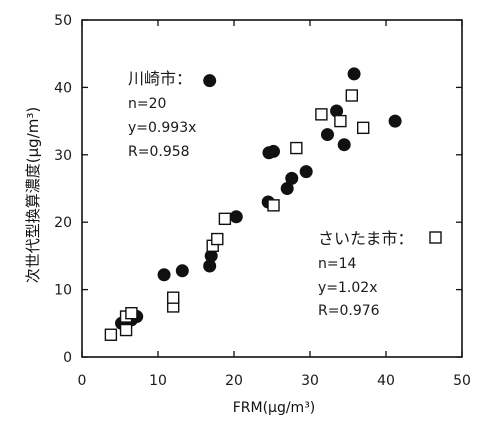 This screenshot has height=430, width=486. Describe the element at coordinates (63, 291) in the screenshot. I see `y-tick-label: 10` at that location.